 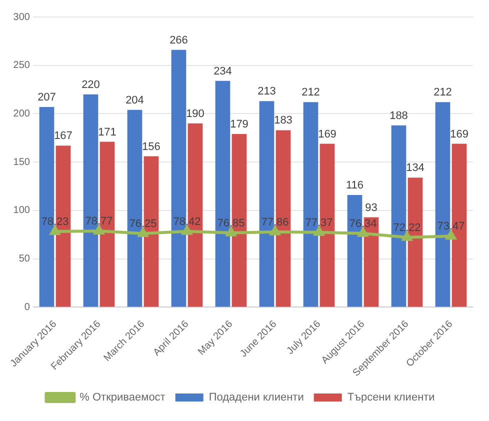 I want to click on data-label: 77.86, so click(x=275, y=222).